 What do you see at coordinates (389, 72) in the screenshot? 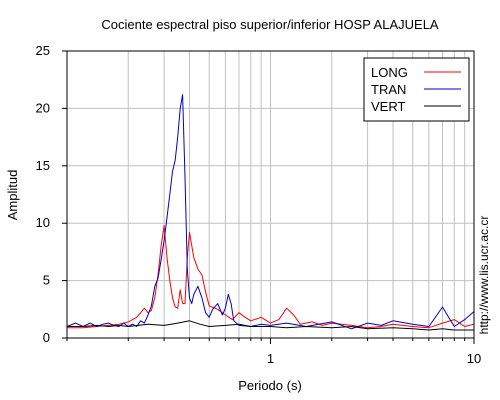
I see `legend-label-long: LONG` at bounding box center [389, 72].